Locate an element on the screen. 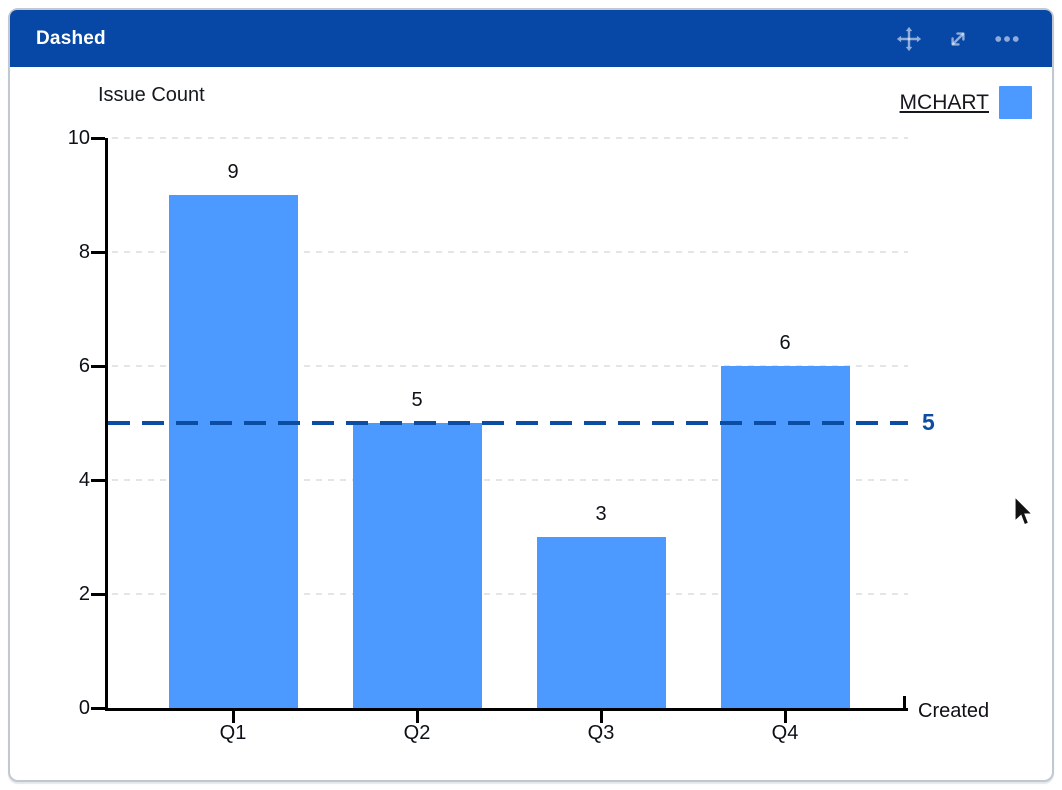  y-tick-label: 10 is located at coordinates (78, 138).